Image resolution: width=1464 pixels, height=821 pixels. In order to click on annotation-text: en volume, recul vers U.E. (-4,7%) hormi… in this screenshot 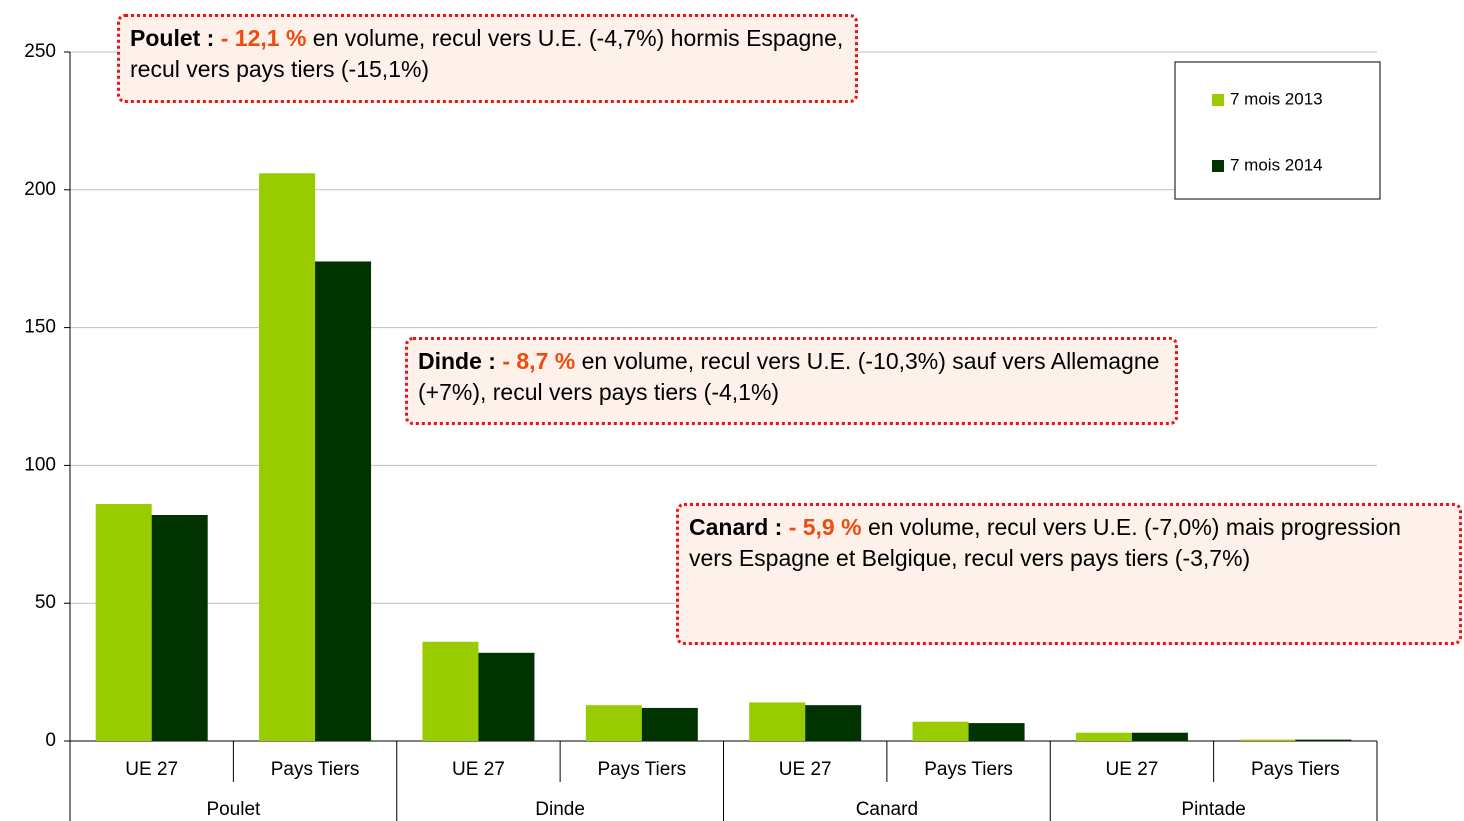, I will do `click(487, 53)`.